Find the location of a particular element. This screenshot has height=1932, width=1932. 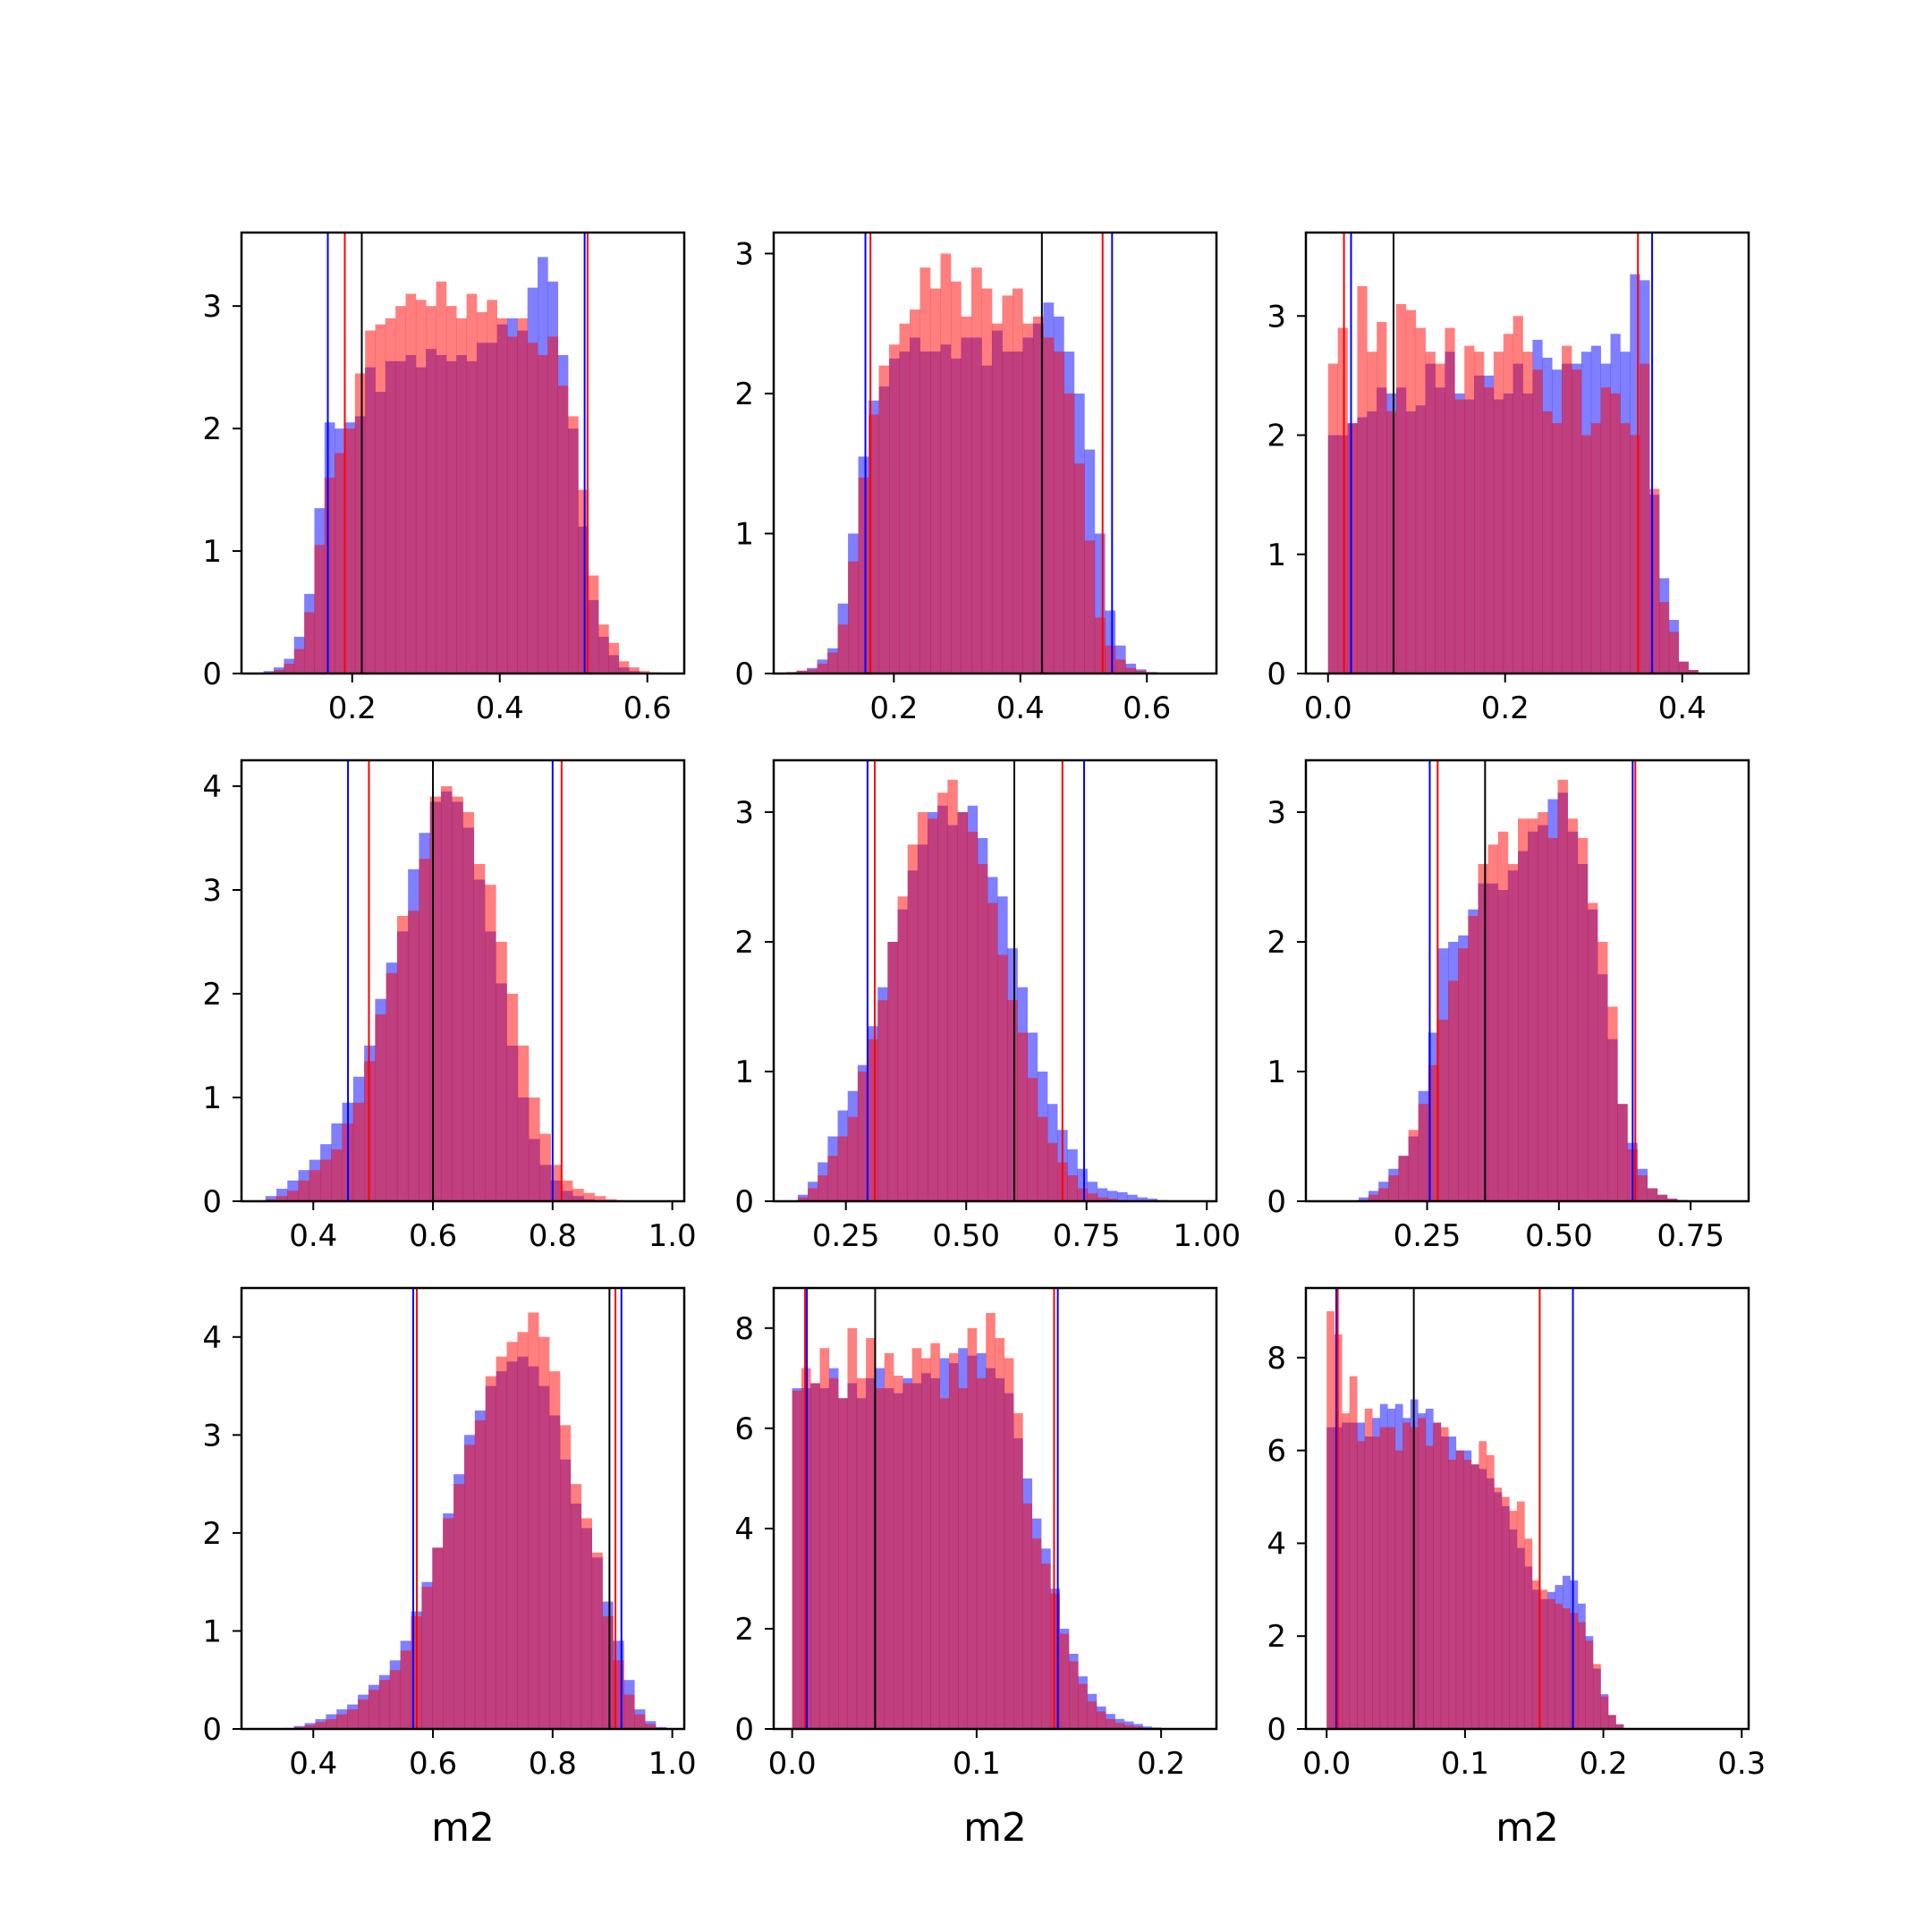

subplot-9: 0.0 0.1 0.2 0.3 0 2 4 6 8 m2 is located at coordinates (1516, 1568).